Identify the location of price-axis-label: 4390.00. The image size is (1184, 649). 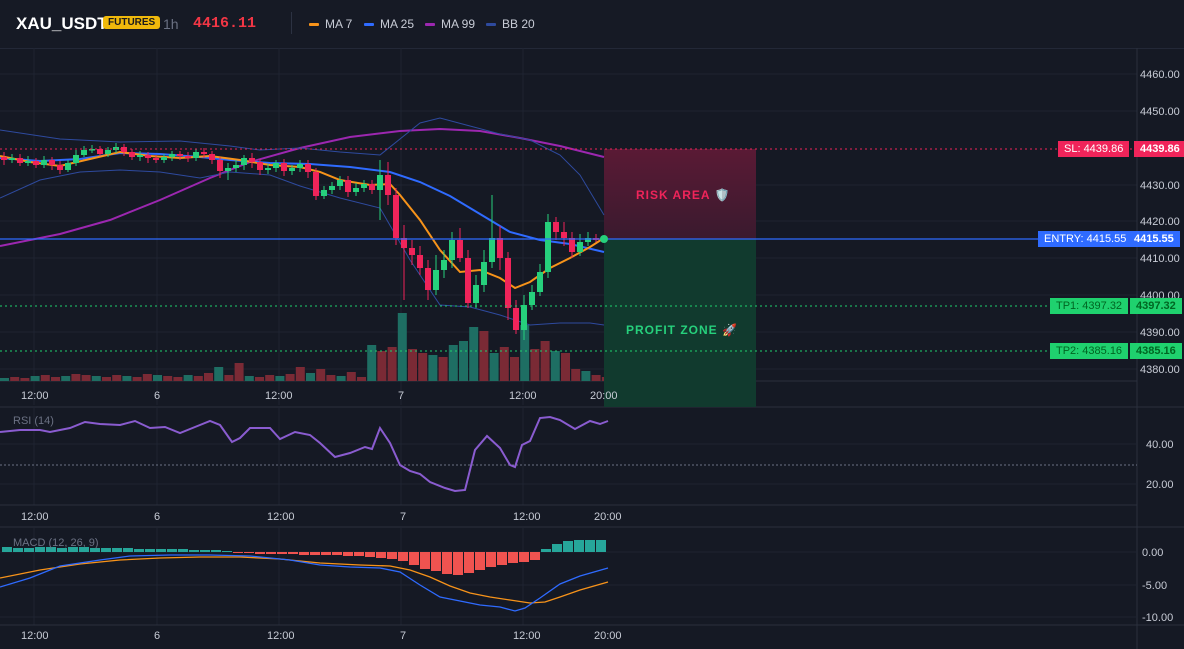
(1160, 333).